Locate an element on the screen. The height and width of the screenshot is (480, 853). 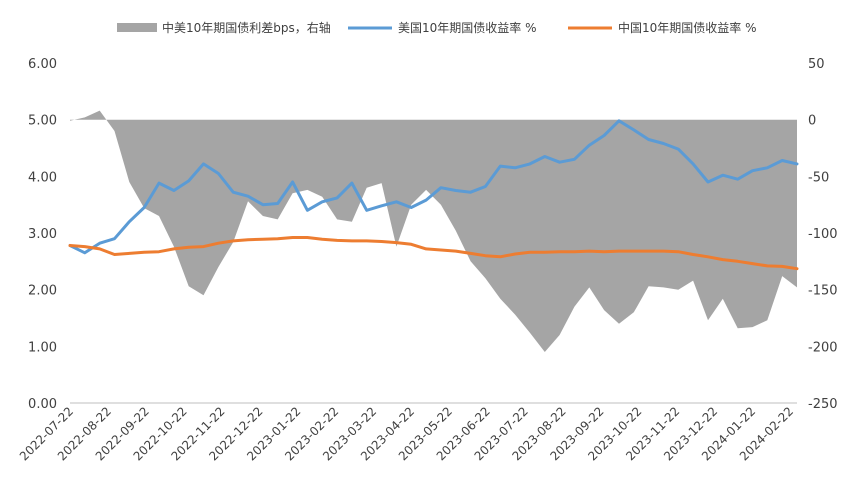
legend-label-cn: 中国10年期国债收益率 % is located at coordinates (687, 27).